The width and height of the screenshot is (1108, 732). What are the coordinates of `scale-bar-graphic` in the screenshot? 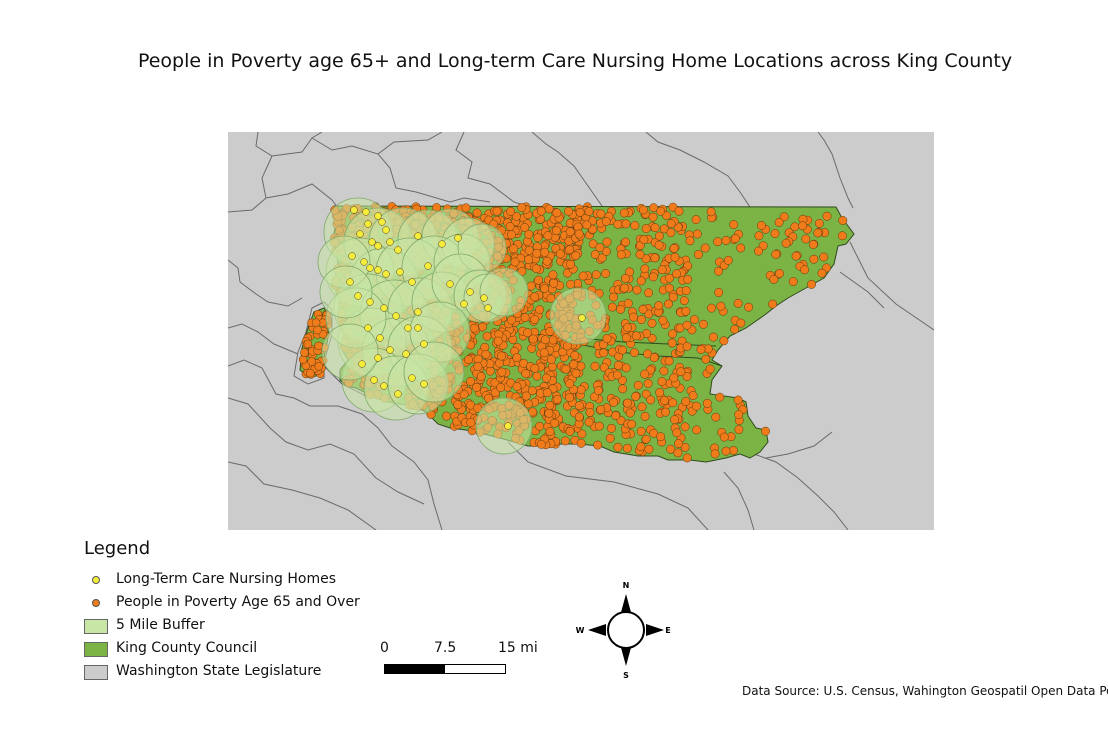 It's located at (445, 669).